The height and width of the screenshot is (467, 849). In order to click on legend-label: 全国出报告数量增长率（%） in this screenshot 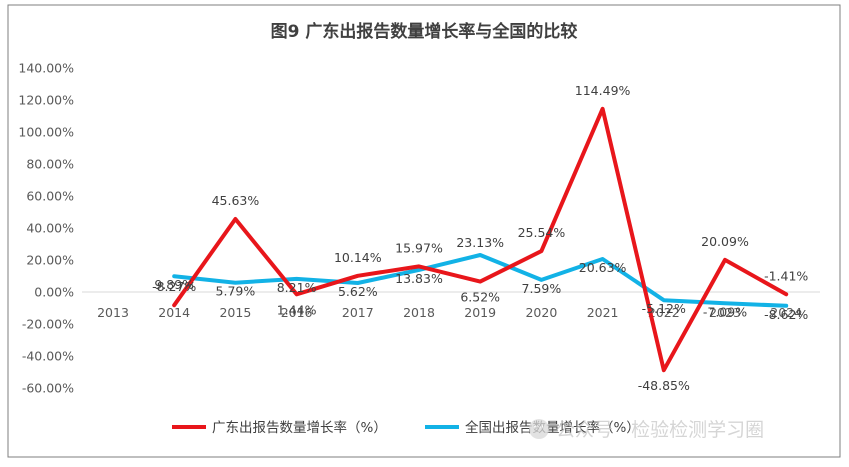, I will do `click(552, 427)`.